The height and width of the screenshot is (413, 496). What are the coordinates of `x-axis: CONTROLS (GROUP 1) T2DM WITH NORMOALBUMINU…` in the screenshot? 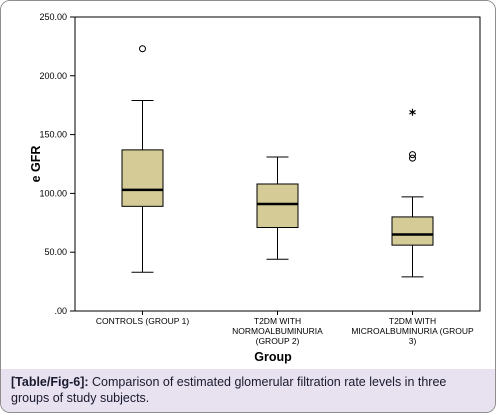 It's located at (285, 331).